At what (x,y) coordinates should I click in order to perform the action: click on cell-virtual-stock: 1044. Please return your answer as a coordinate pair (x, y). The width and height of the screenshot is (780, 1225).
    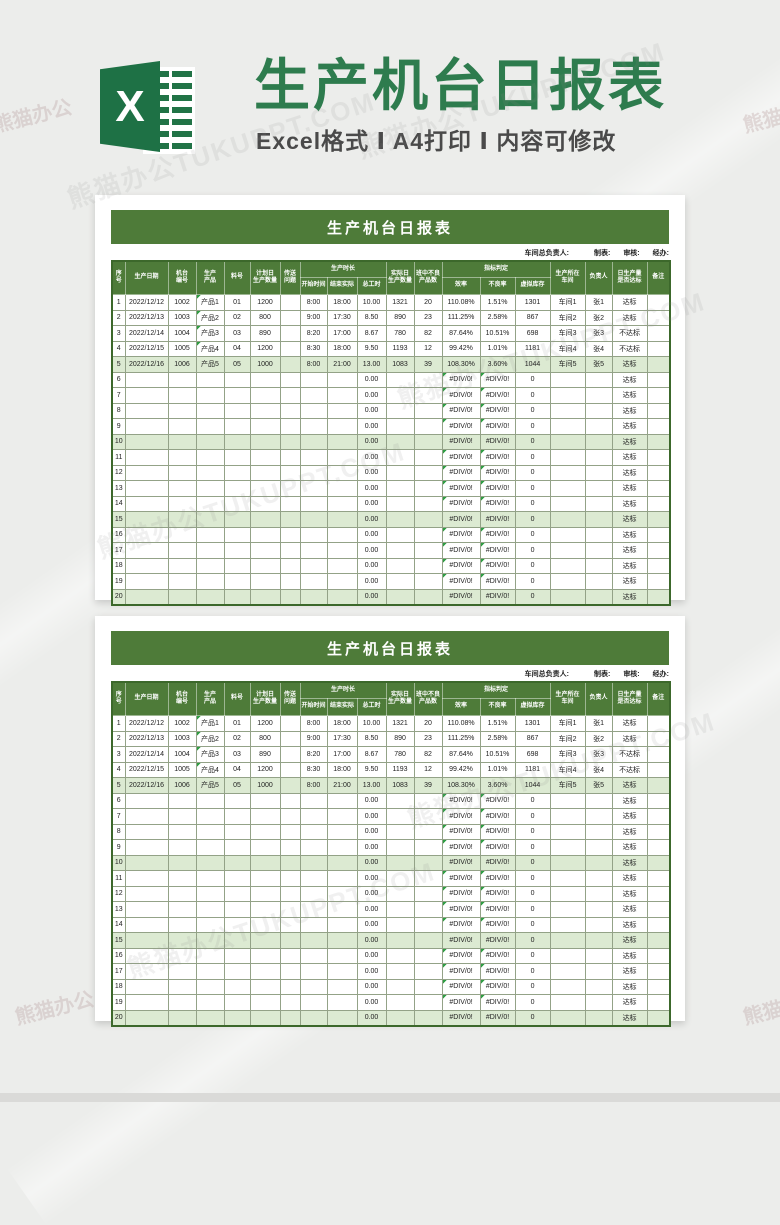
    Looking at the image, I should click on (532, 364).